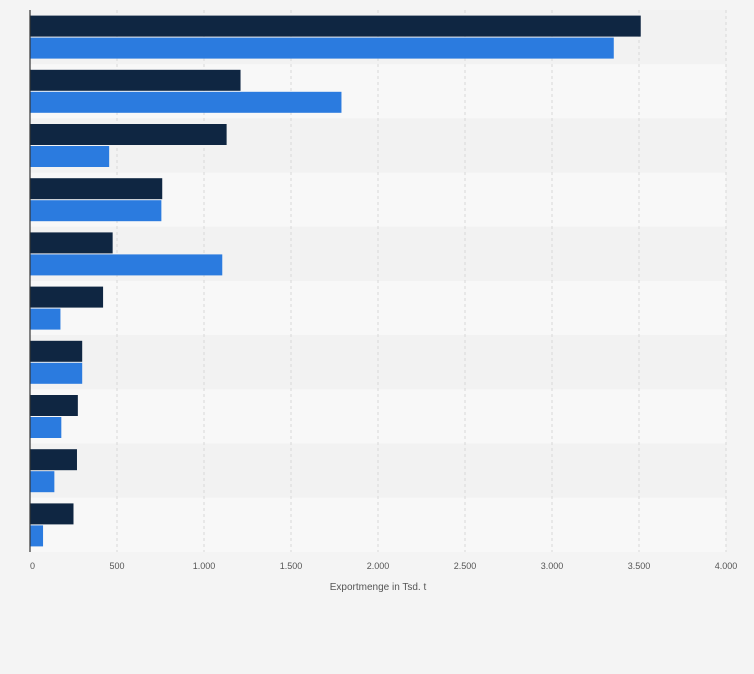 The height and width of the screenshot is (674, 754). What do you see at coordinates (552, 566) in the screenshot?
I see `x-tick-label: 3.000` at bounding box center [552, 566].